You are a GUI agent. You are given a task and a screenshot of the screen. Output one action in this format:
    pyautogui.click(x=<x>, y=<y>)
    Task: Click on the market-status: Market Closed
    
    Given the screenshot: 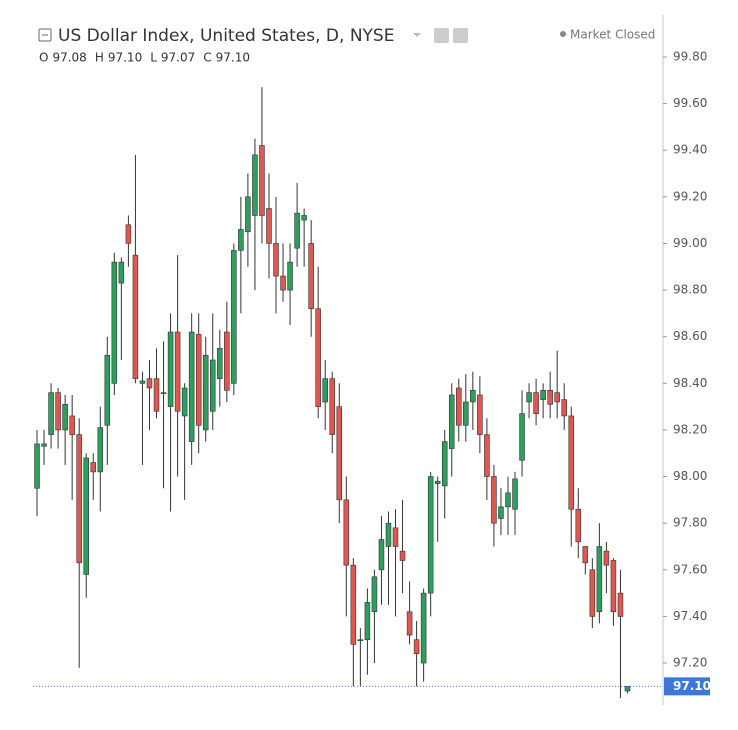 What is the action you would take?
    pyautogui.click(x=612, y=35)
    